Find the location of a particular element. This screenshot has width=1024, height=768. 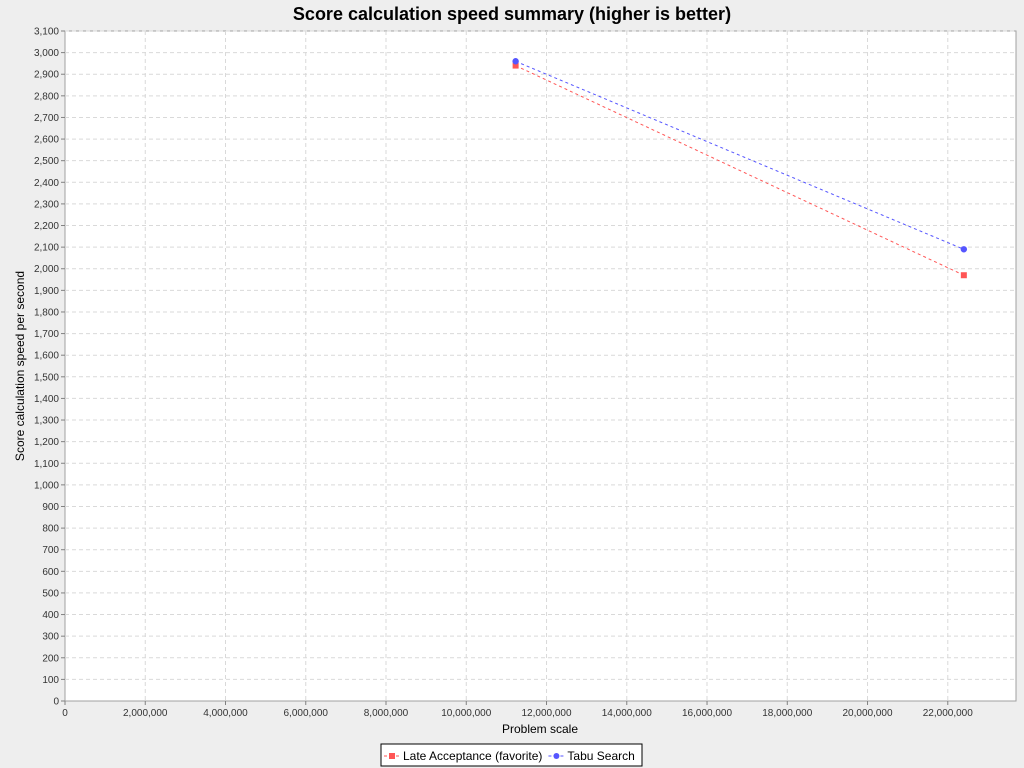

series-line is located at coordinates (740, 170).